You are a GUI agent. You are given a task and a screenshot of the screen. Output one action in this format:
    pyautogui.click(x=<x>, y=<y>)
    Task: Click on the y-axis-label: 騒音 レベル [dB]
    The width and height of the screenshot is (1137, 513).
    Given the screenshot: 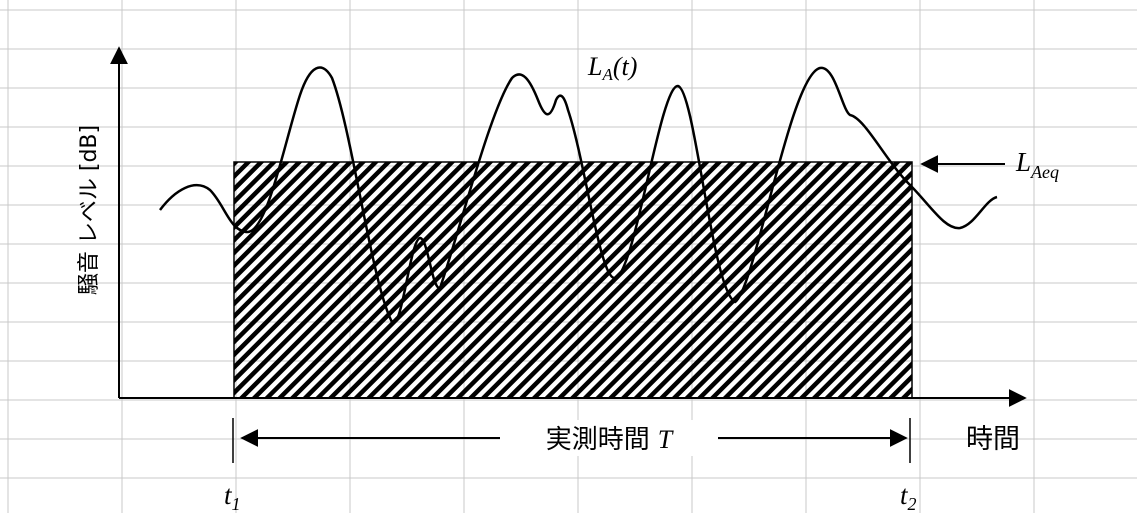 What is the action you would take?
    pyautogui.click(x=89, y=210)
    